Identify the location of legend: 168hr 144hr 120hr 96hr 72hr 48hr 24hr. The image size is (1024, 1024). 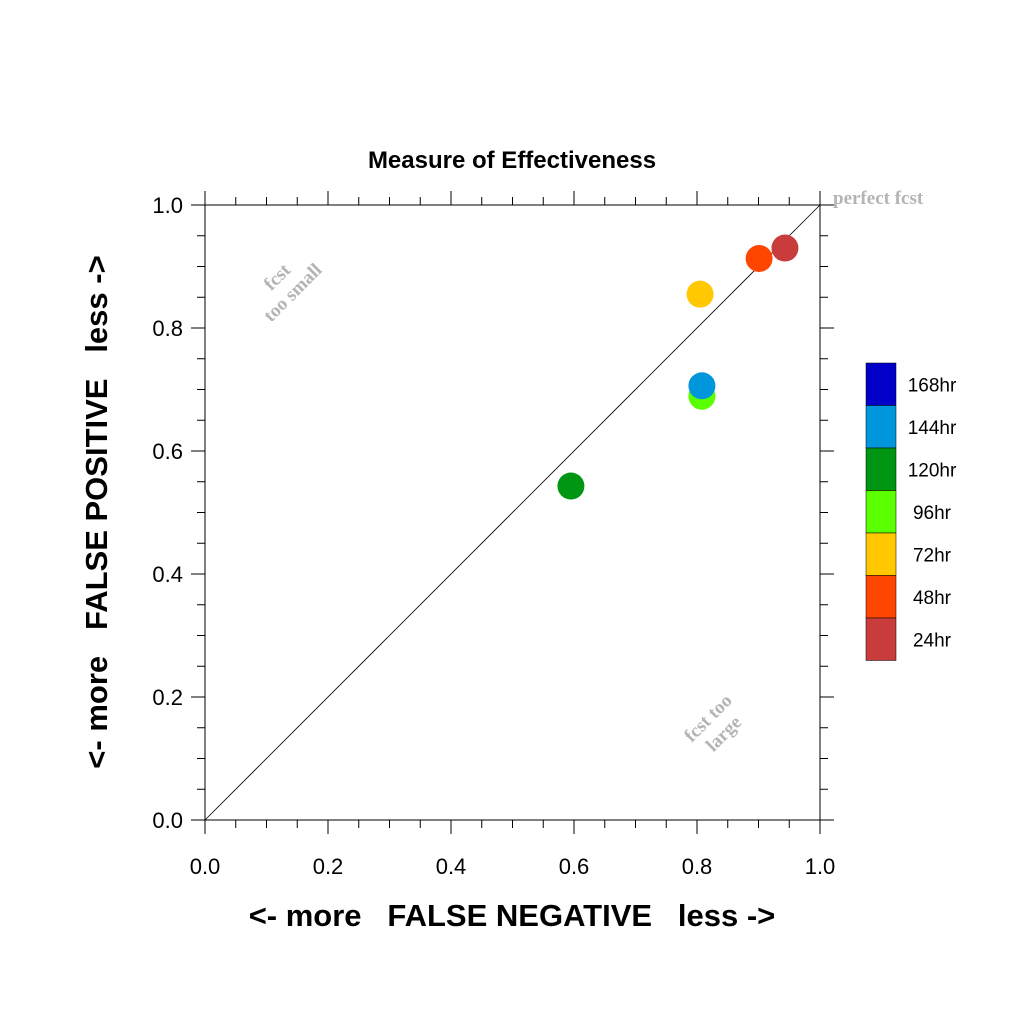
(911, 511).